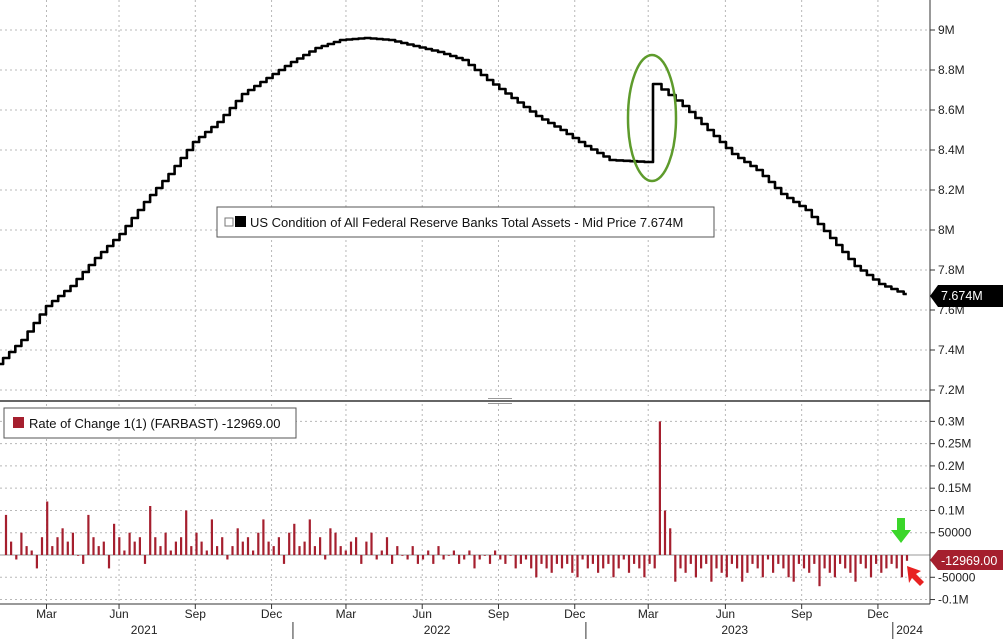 This screenshot has width=1003, height=639. What do you see at coordinates (462, 612) in the screenshot?
I see `x-axis-month-labels: Mar Jun Sep Dec Mar Jun Sep Dec Mar Jun Sep Dec` at bounding box center [462, 612].